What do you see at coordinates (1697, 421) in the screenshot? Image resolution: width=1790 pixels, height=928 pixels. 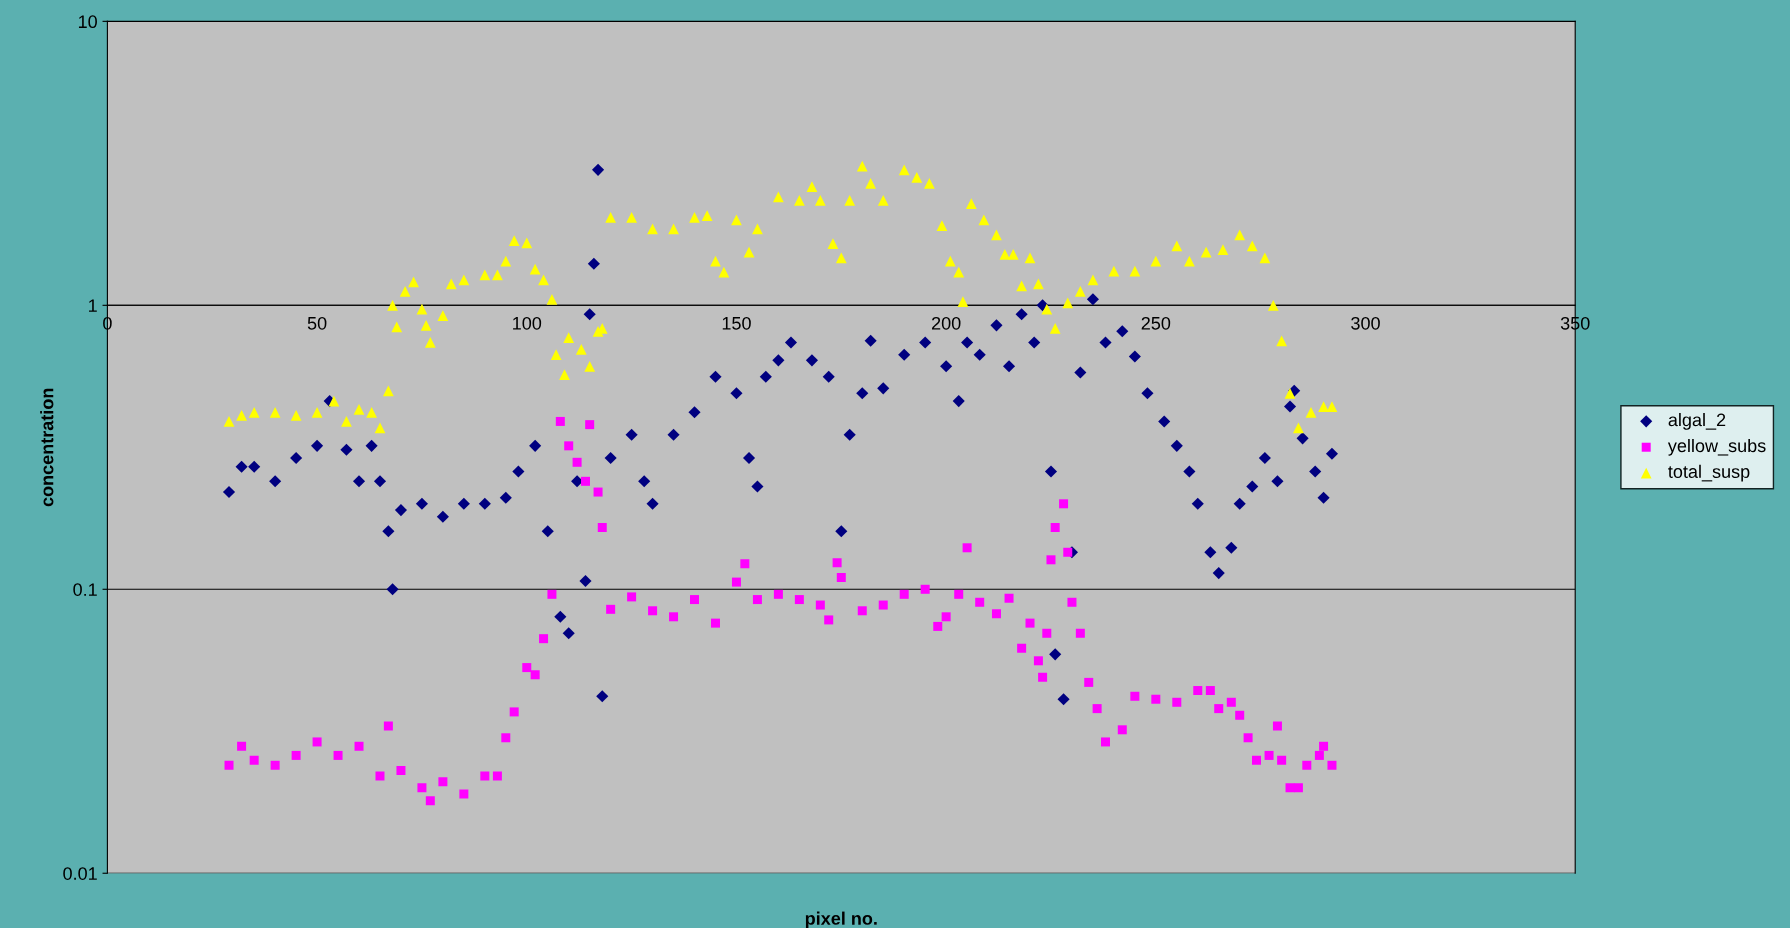 I see `legend-label: algal_2` at bounding box center [1697, 421].